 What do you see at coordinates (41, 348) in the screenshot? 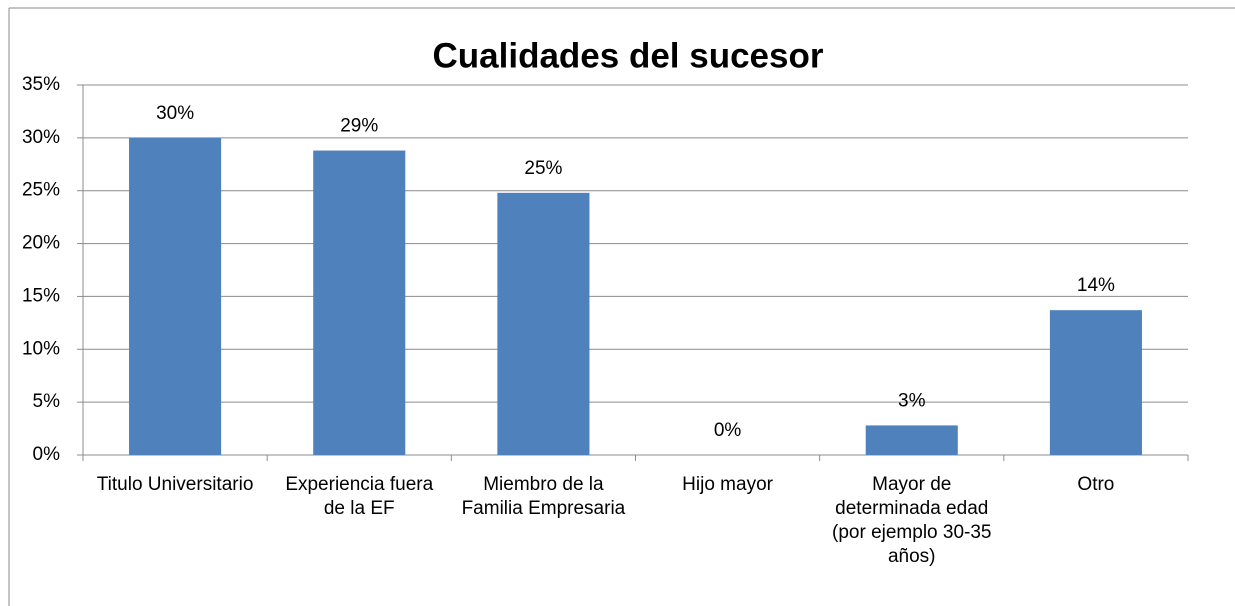
I see `y-tick-label: 10%` at bounding box center [41, 348].